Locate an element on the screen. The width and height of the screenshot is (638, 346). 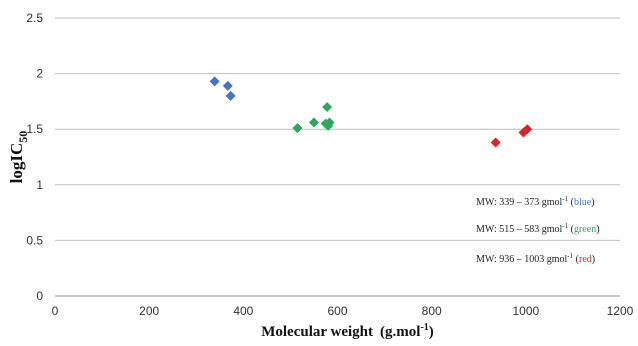
x-tick-label: 200 is located at coordinates (149, 311).